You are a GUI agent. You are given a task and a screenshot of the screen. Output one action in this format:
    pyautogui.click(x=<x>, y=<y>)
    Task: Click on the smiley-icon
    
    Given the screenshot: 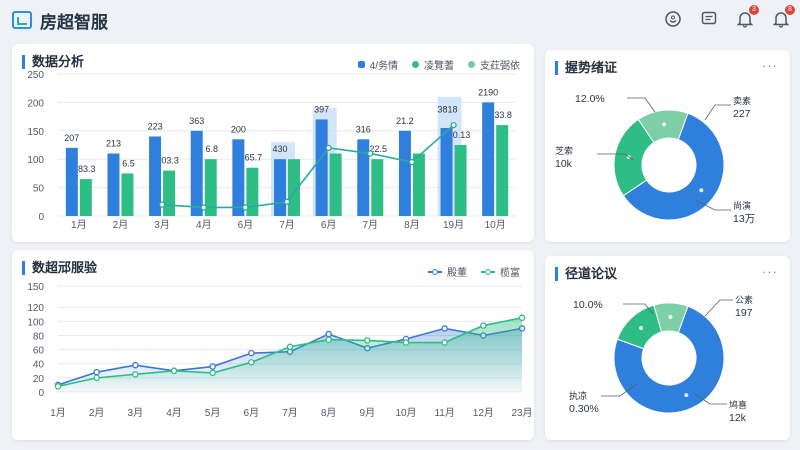 What is the action you would take?
    pyautogui.click(x=673, y=19)
    